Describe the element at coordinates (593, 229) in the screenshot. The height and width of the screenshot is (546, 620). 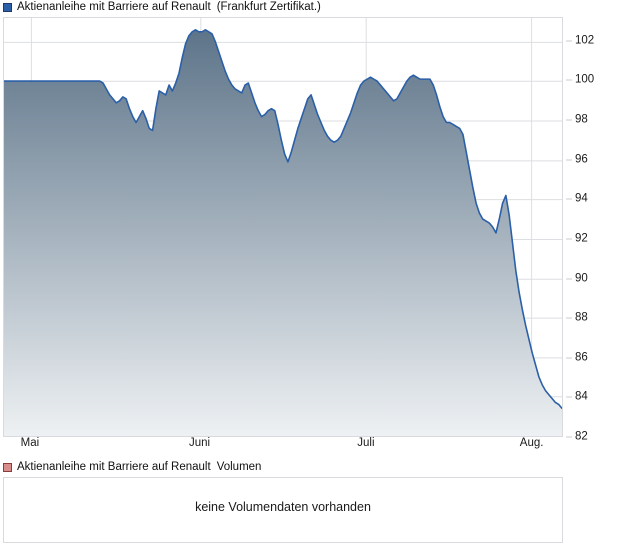
I see `y-axis: 102 100 98 96 94 92 90 88 86 84 82` at that location.